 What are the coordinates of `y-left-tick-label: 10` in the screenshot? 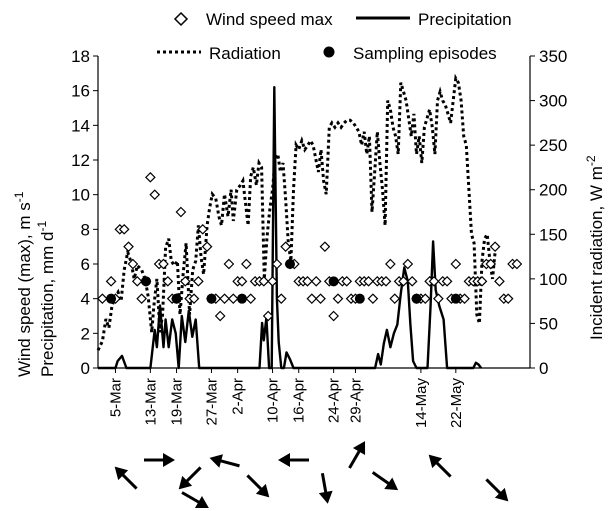 It's located at (80, 195).